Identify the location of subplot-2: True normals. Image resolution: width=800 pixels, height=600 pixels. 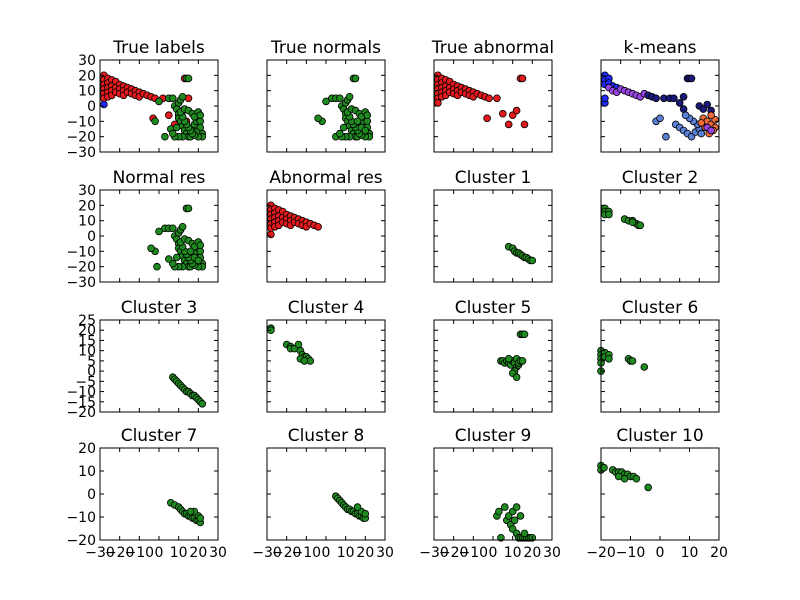
(326, 95).